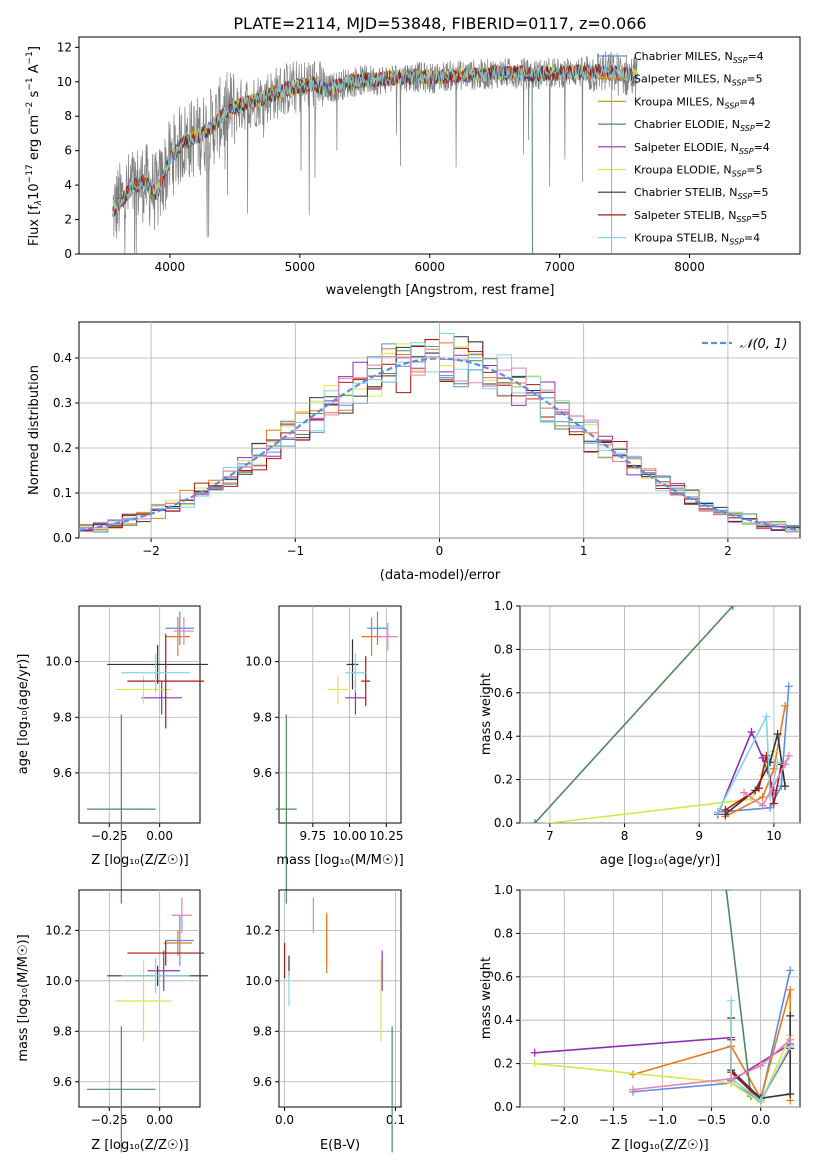 The image size is (819, 1174). I want to click on z-mass-ytick-label: 10.2, so click(58, 930).